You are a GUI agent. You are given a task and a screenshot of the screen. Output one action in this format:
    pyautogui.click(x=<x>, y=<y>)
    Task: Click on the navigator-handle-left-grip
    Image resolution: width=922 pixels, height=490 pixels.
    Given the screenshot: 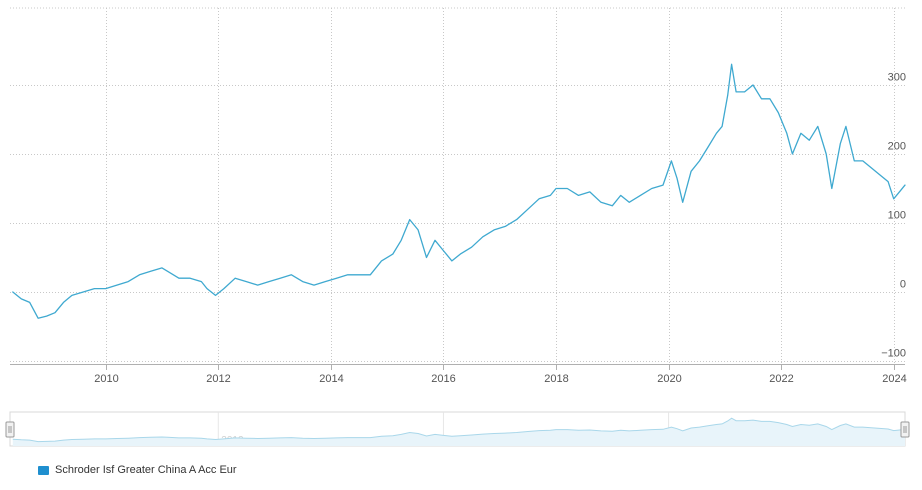 What is the action you would take?
    pyautogui.click(x=10, y=429)
    